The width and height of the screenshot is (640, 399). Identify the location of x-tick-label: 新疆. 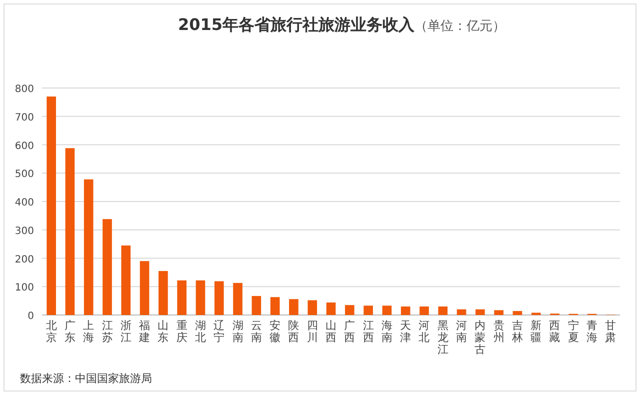
(536, 331).